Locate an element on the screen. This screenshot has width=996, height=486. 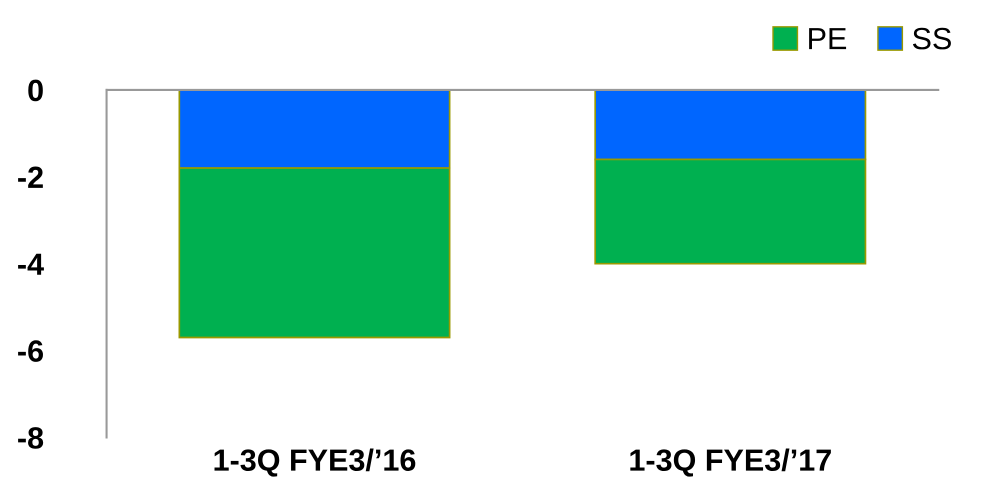
y-tick-label: 0 is located at coordinates (35, 91).